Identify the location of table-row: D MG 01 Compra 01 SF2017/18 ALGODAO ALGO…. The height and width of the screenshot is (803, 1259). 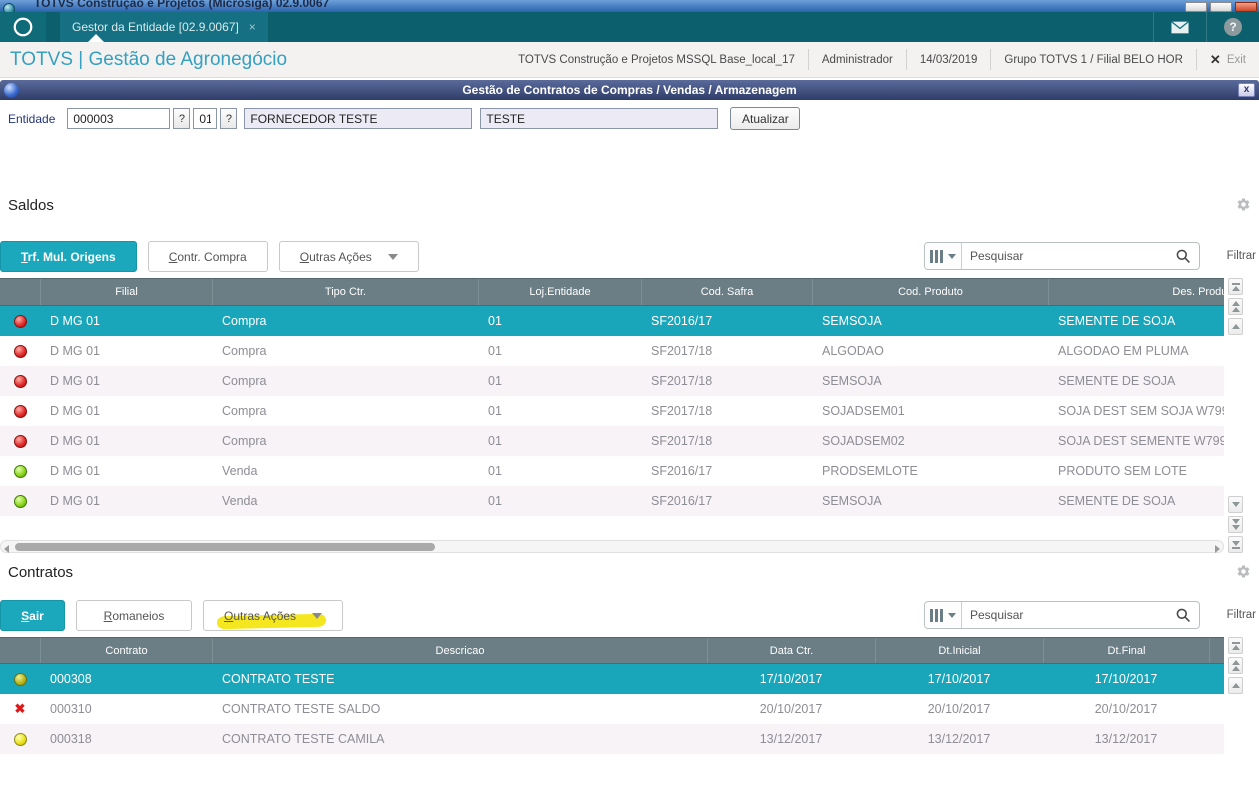
(612, 351).